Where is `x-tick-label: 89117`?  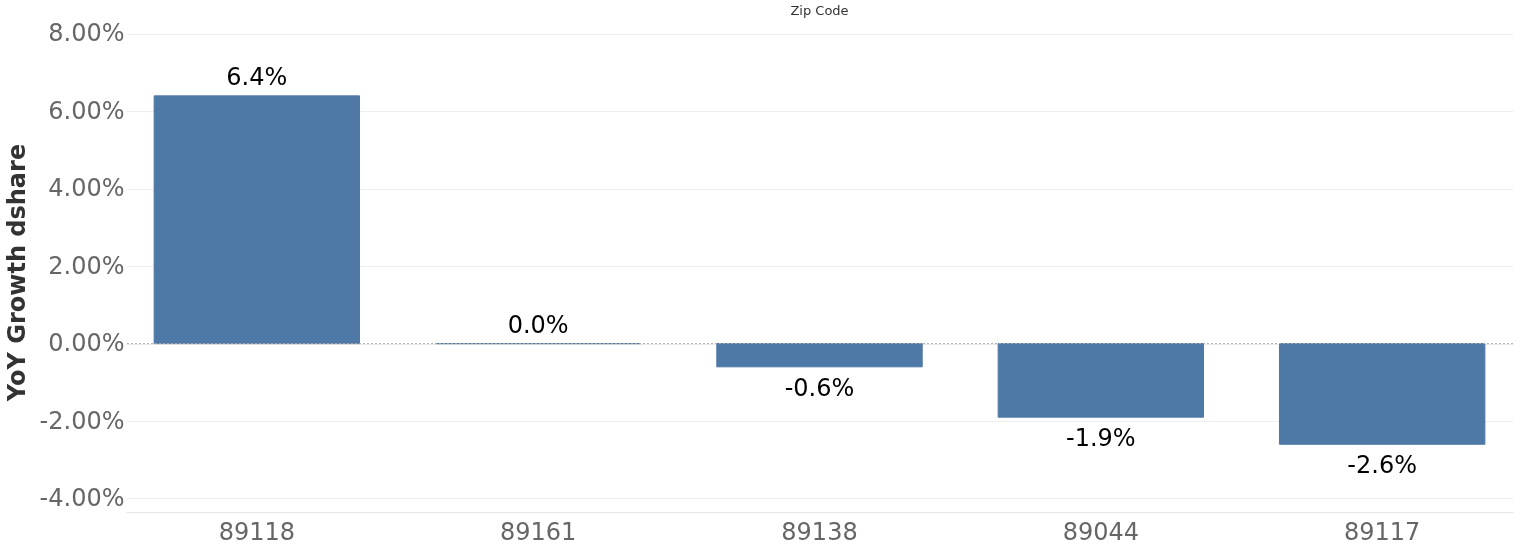 x-tick-label: 89117 is located at coordinates (1382, 531).